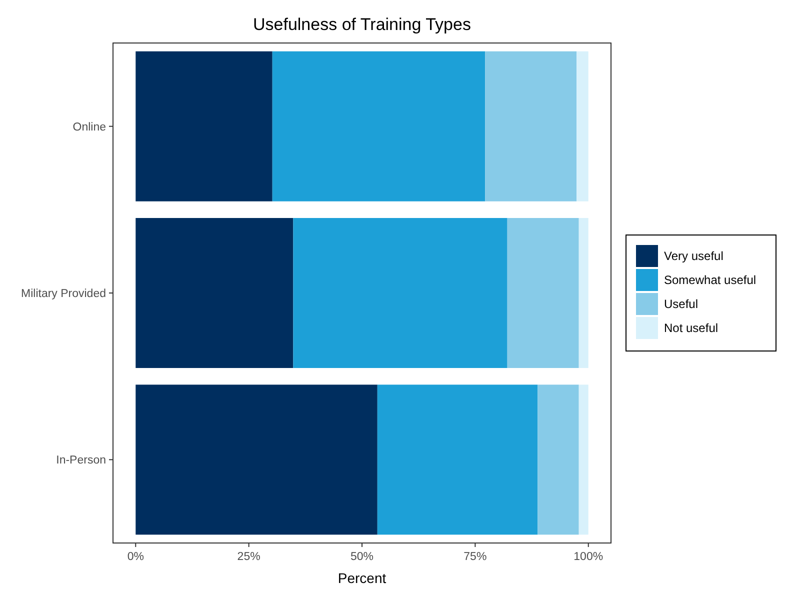 Image resolution: width=789 pixels, height=600 pixels. I want to click on y-tick-label: Military Provided, so click(63, 294).